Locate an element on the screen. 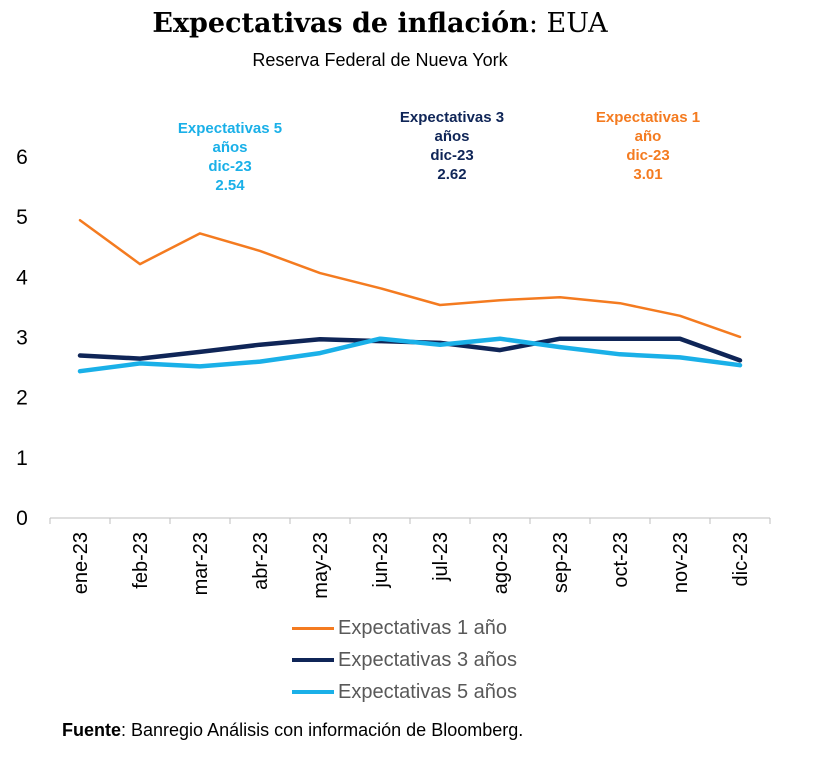 This screenshot has width=822, height=762. annotation-1-line: dic-23 is located at coordinates (229, 166).